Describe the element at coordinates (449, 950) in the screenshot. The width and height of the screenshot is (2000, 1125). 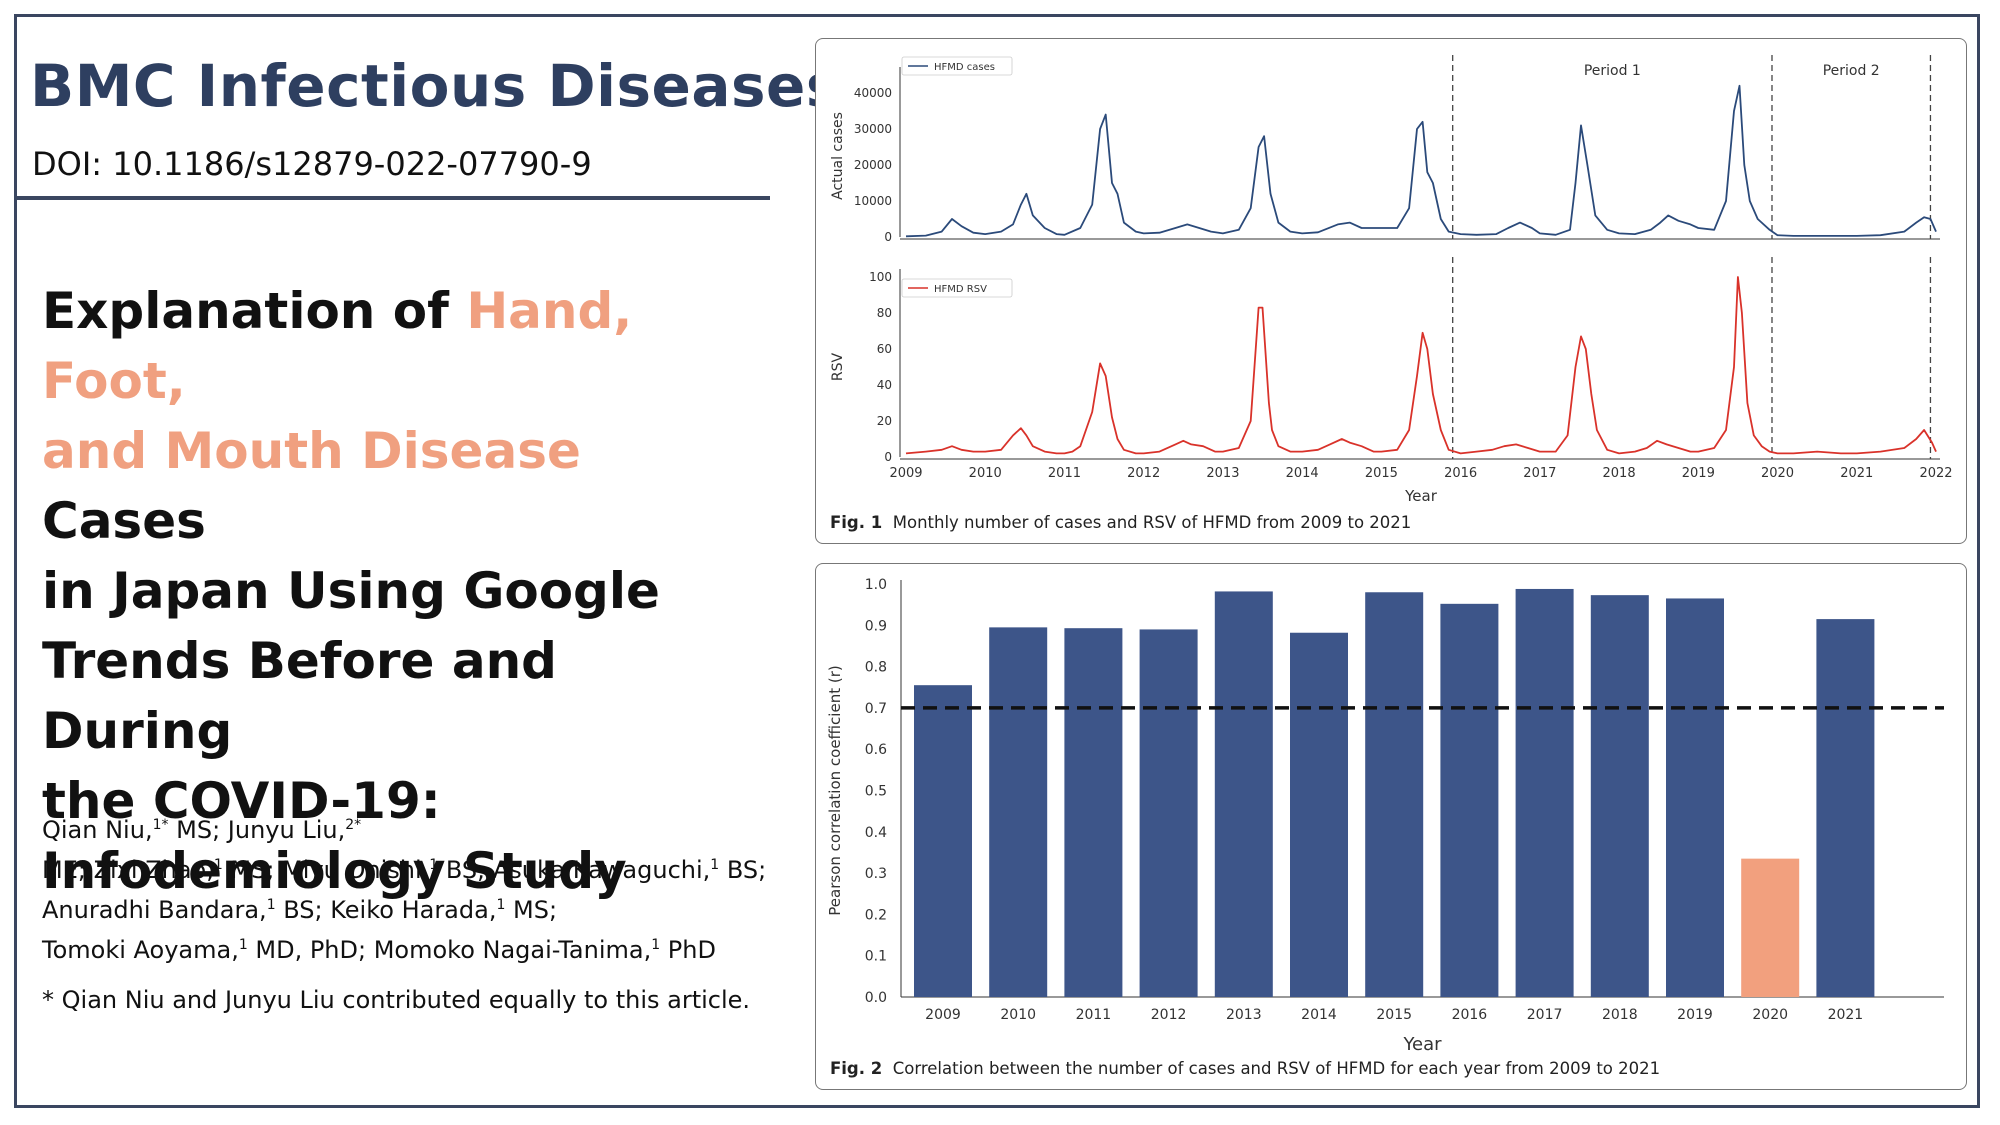
I see `author-text: MD, PhD; Momoko Nagai-Tanima,` at that location.